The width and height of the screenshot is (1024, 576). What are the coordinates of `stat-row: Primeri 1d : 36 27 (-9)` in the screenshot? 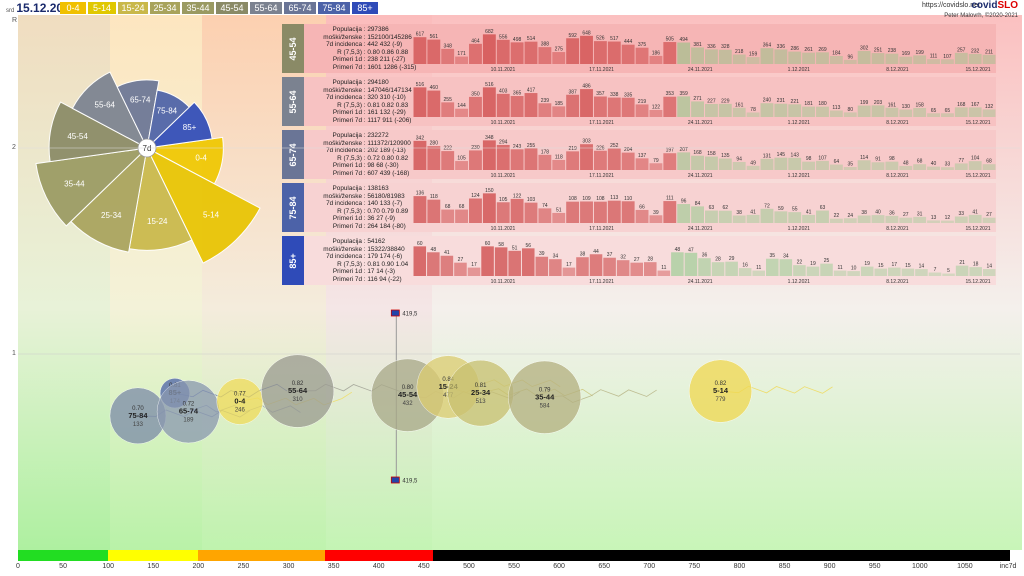 It's located at (358, 219).